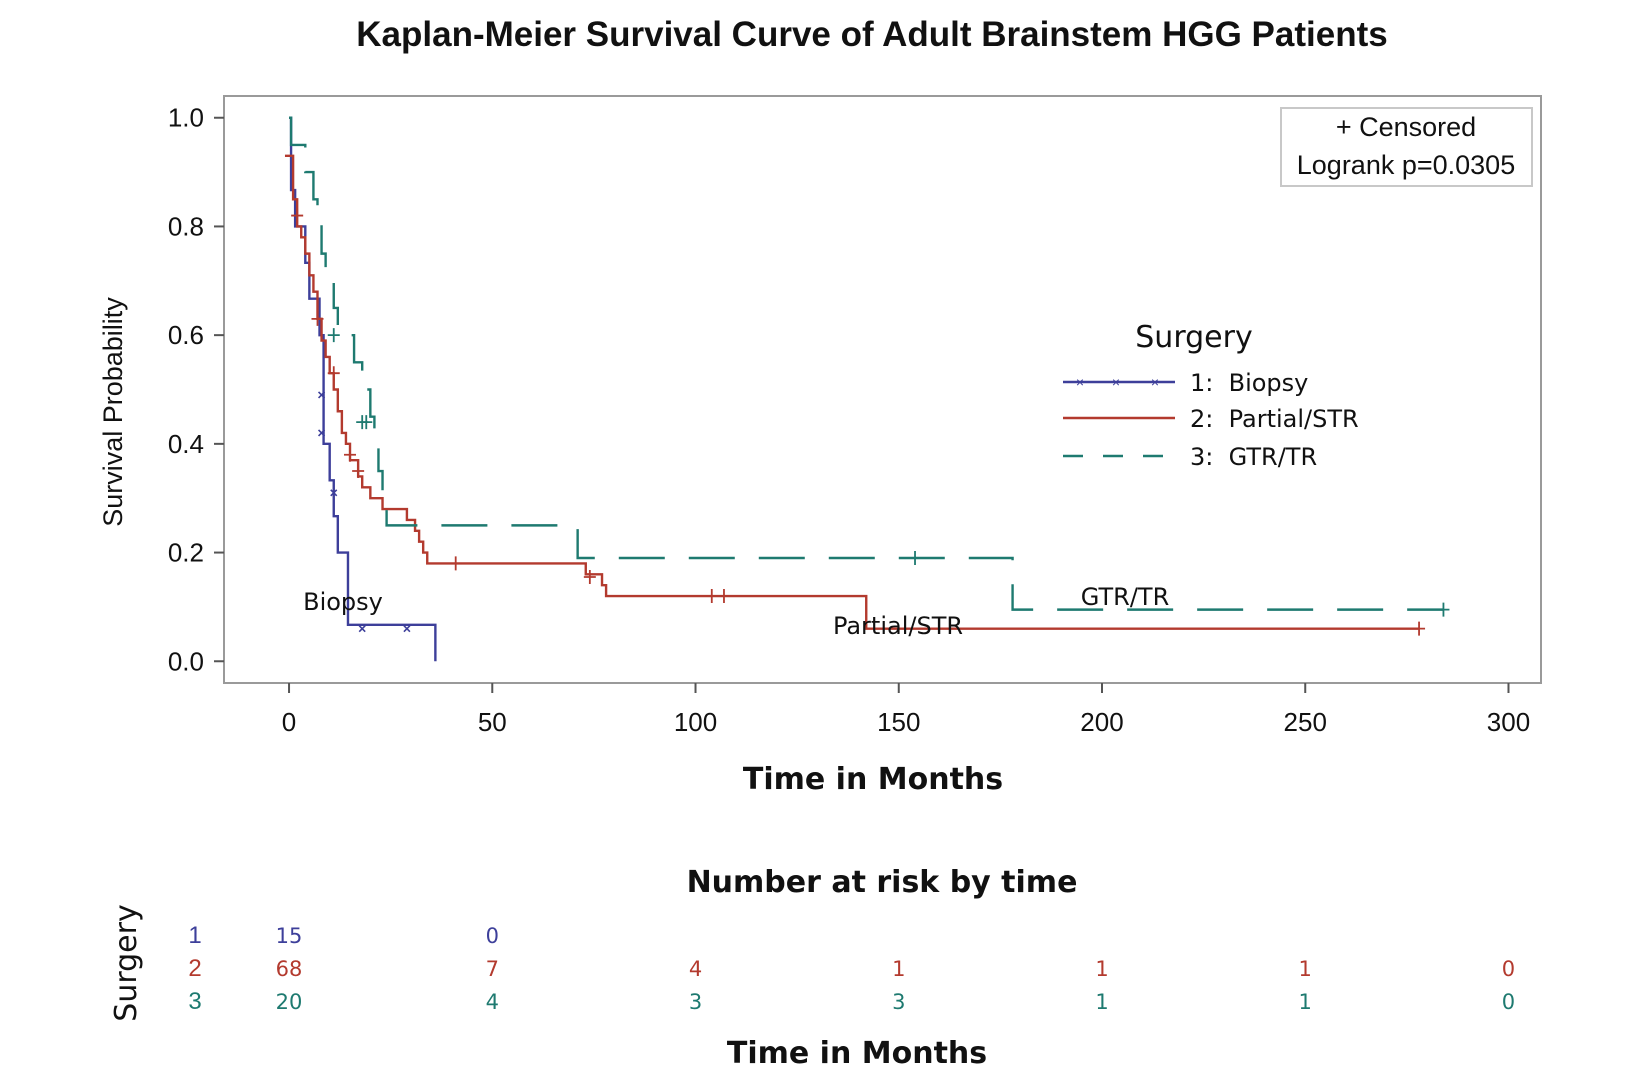  Describe the element at coordinates (1101, 722) in the screenshot. I see `x-tick-label-4: 200` at that location.